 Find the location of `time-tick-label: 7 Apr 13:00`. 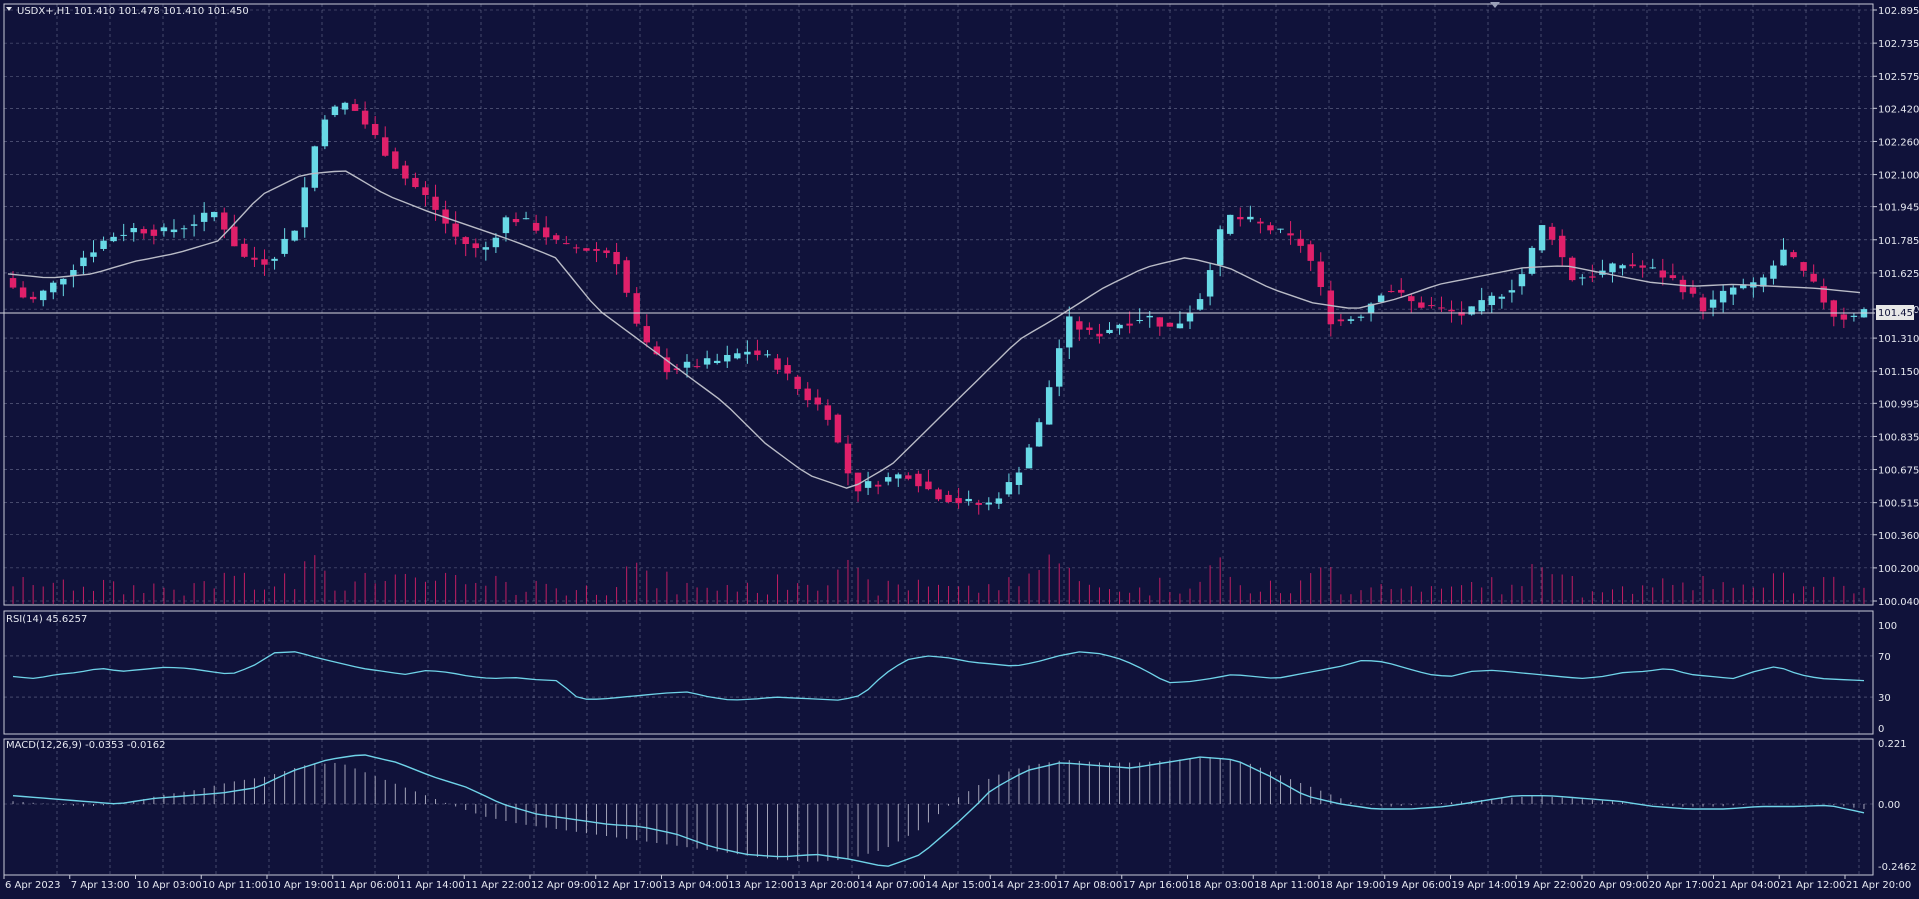

time-tick-label: 7 Apr 13:00 is located at coordinates (100, 885).